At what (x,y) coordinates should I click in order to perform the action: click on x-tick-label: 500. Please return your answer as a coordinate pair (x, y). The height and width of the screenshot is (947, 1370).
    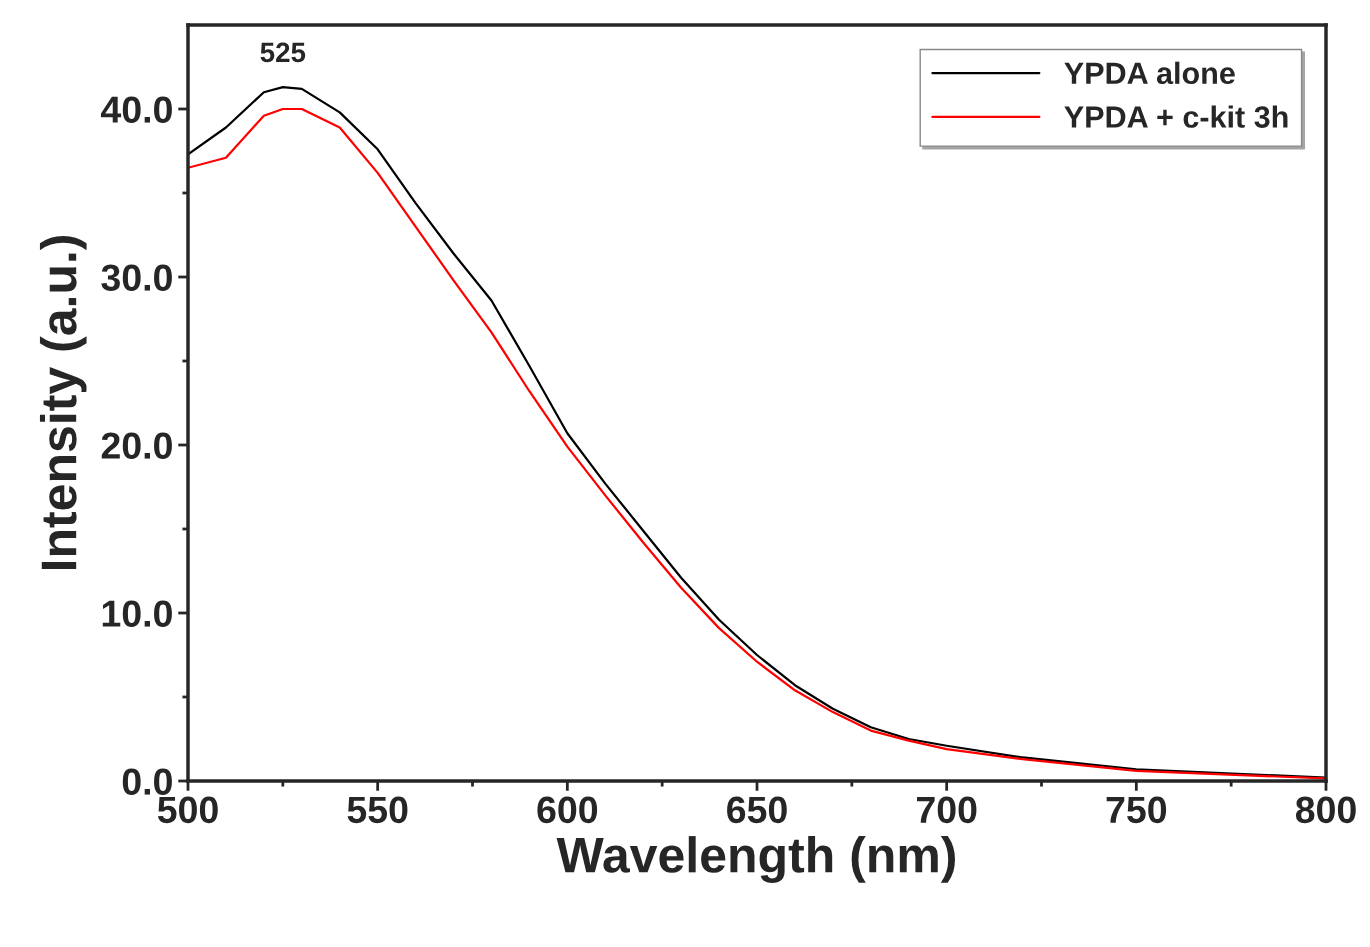
    Looking at the image, I should click on (187, 810).